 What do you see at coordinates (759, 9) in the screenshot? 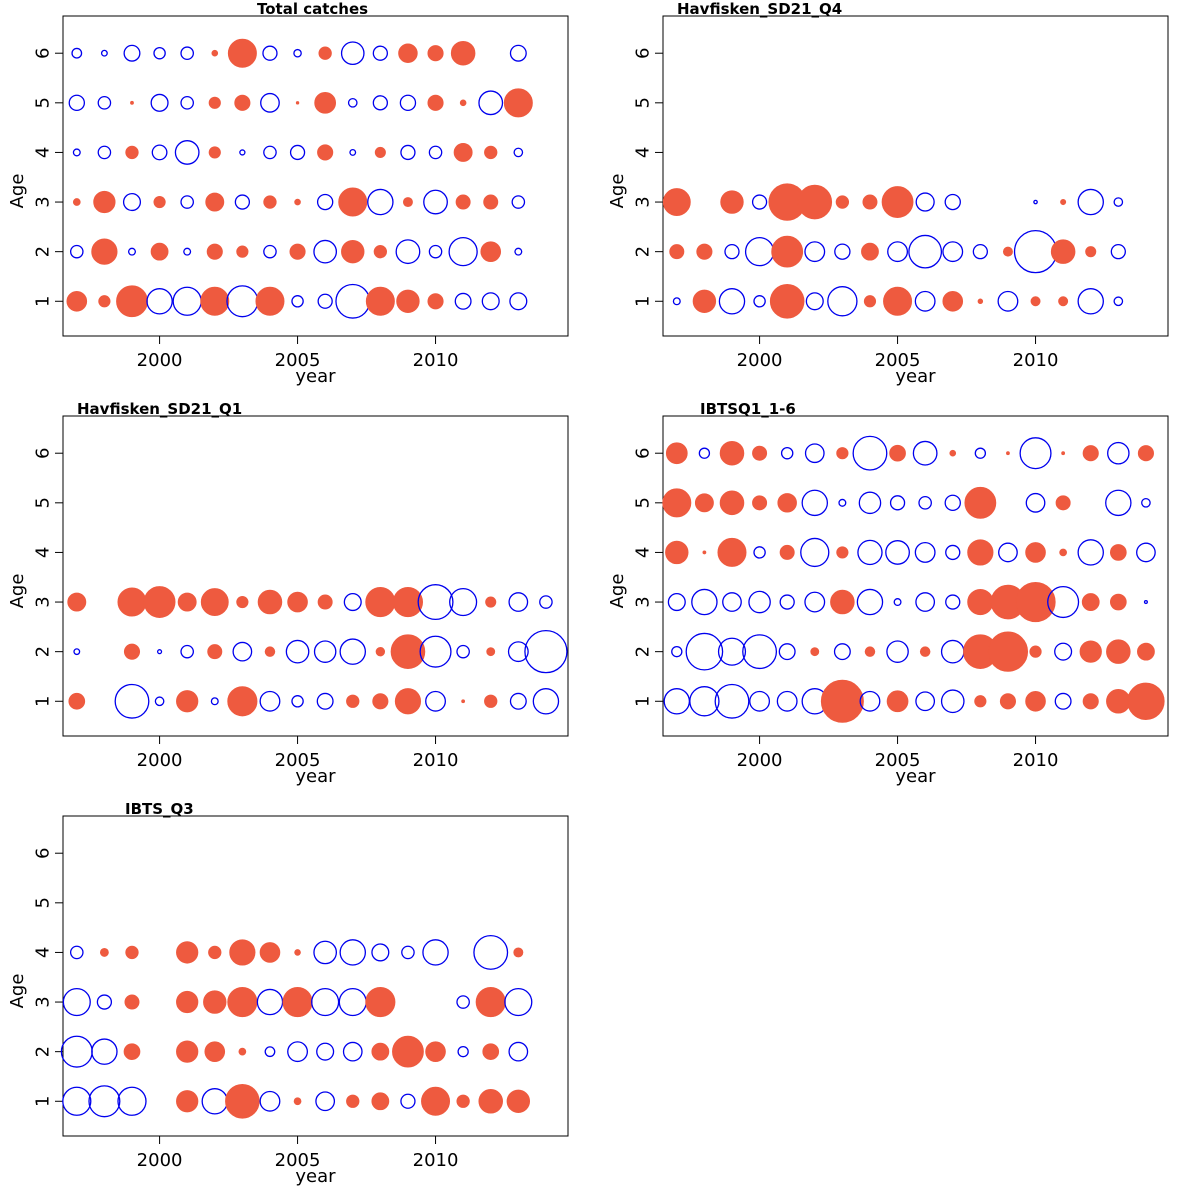
I see `panel-title: Havfisken_SD21_Q4` at bounding box center [759, 9].